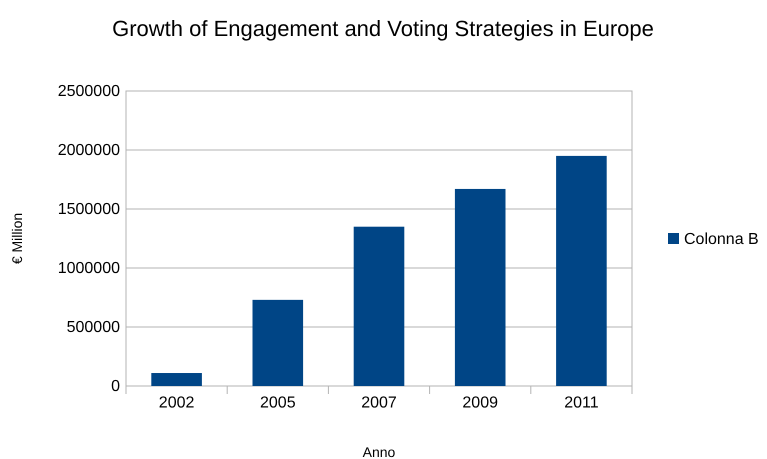  I want to click on x-tick-label: 2009, so click(480, 403).